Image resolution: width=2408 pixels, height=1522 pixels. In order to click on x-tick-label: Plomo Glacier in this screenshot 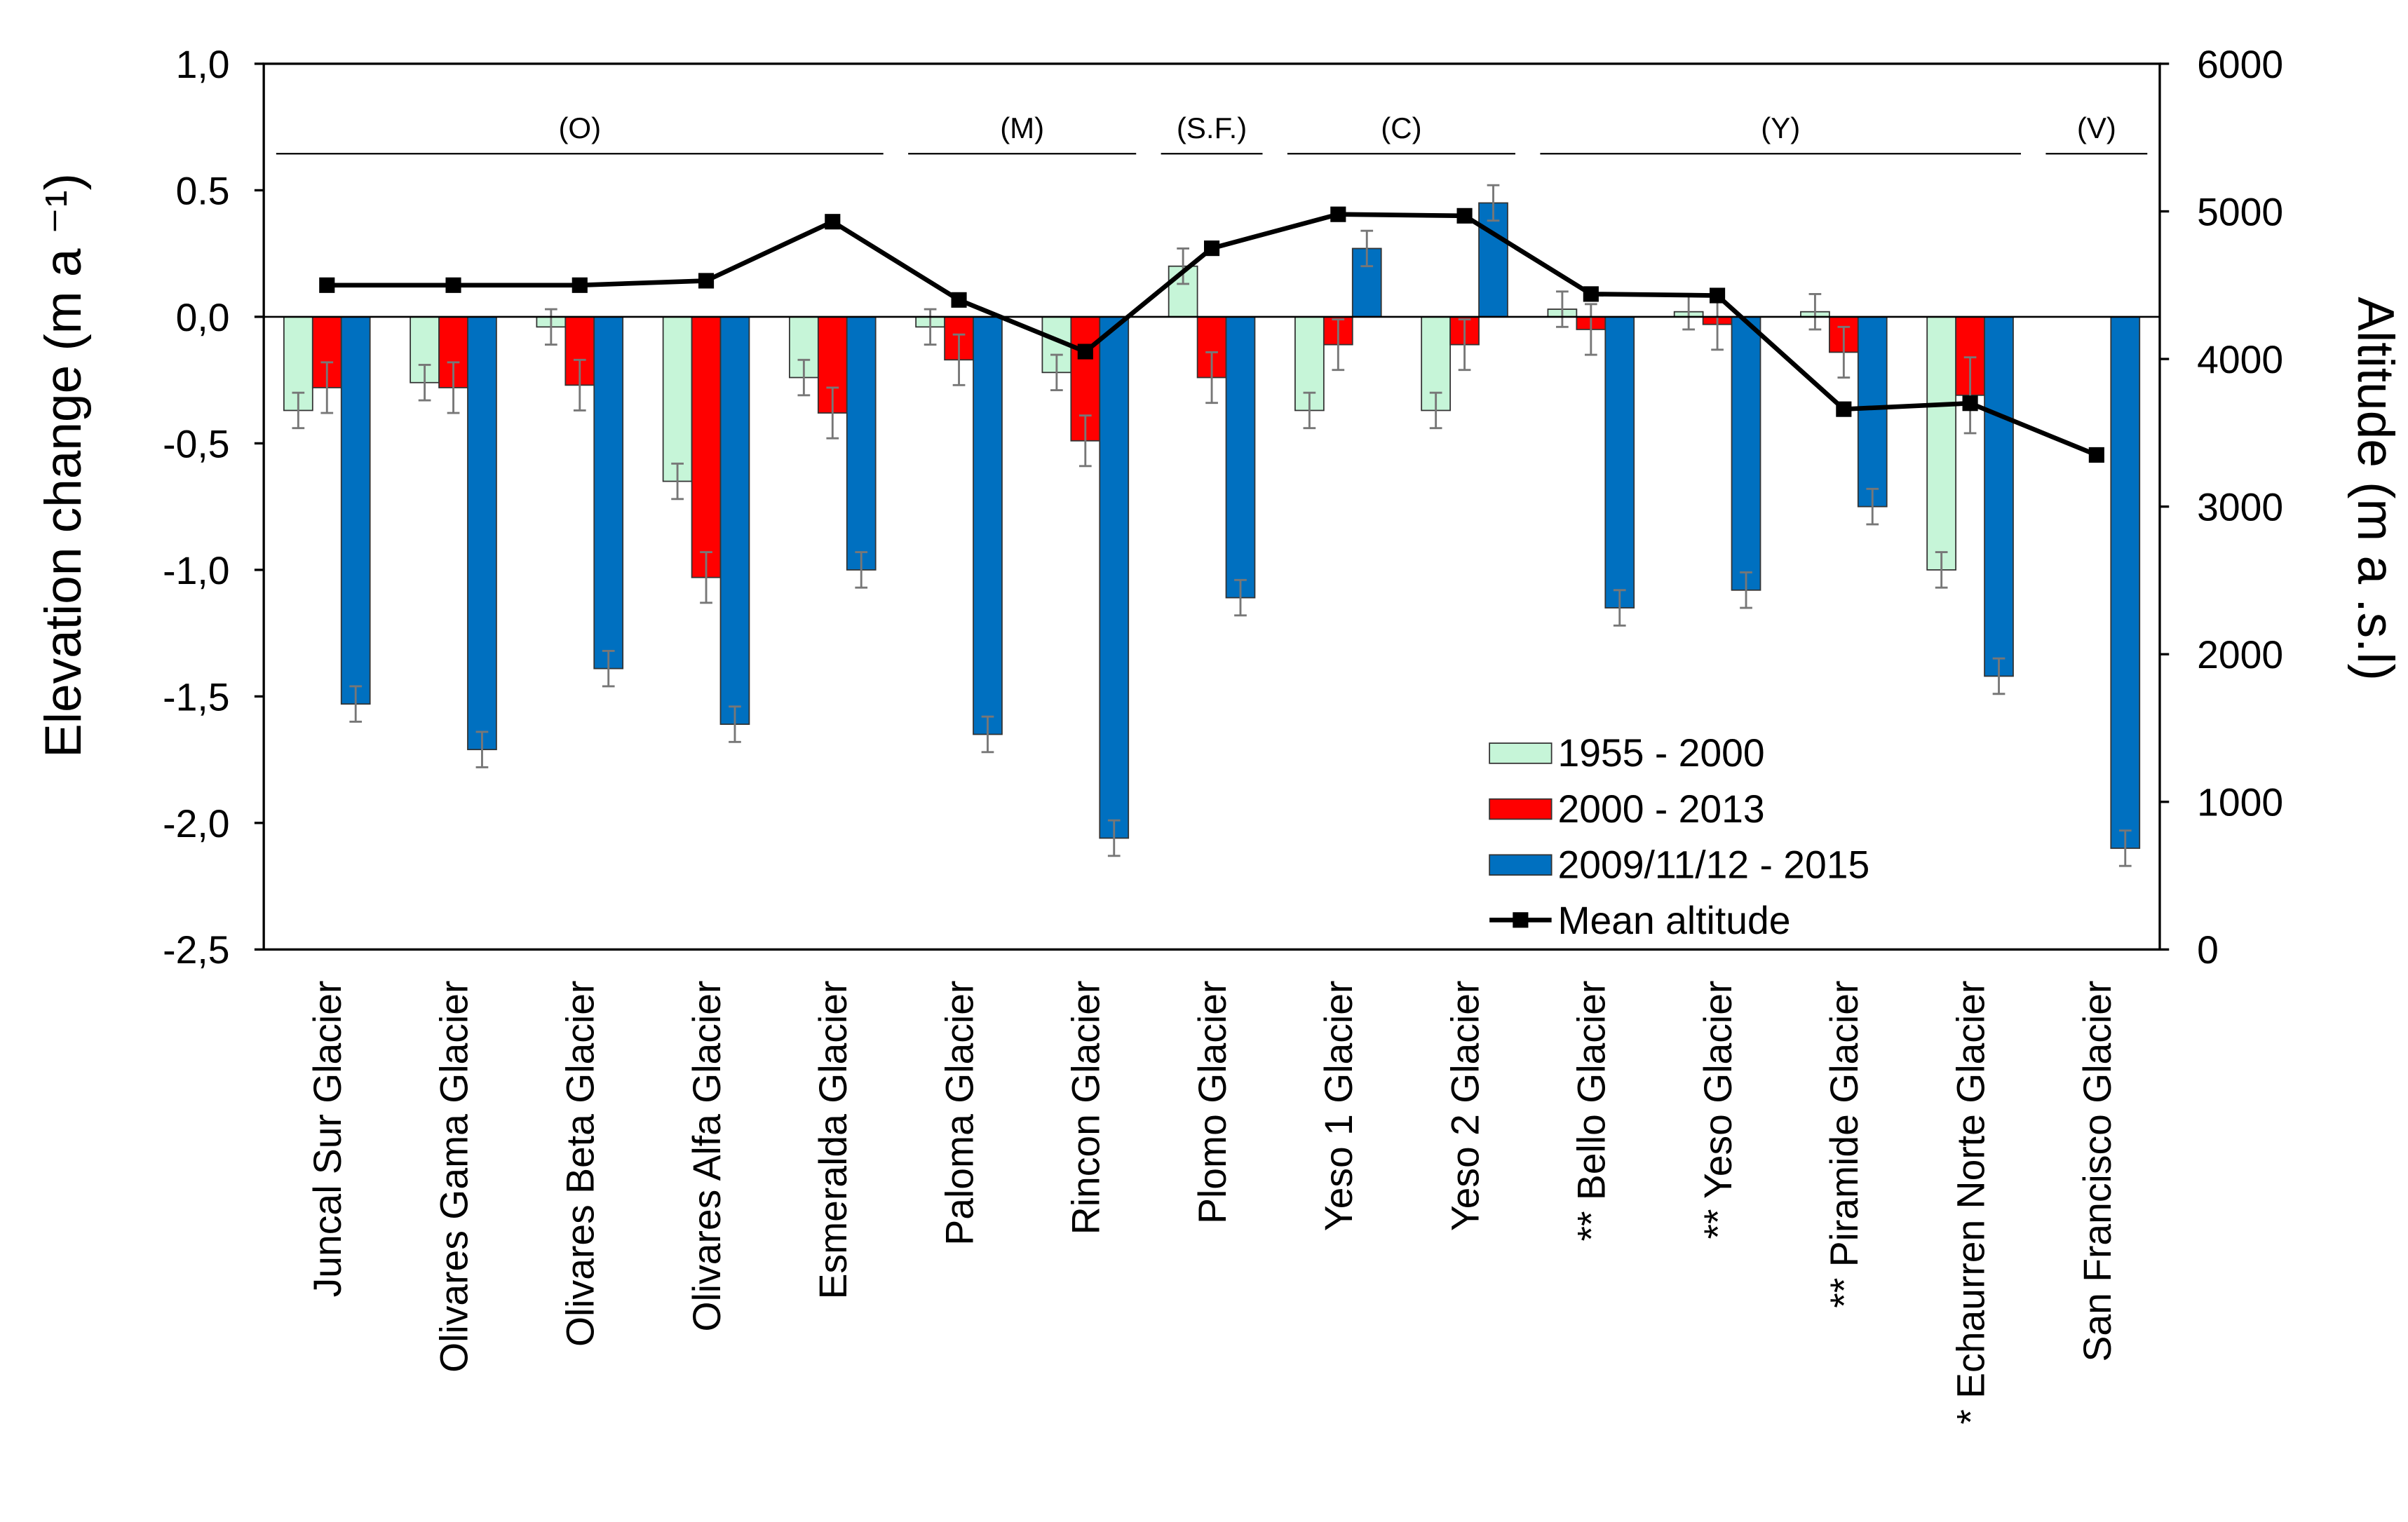, I will do `click(1212, 1102)`.